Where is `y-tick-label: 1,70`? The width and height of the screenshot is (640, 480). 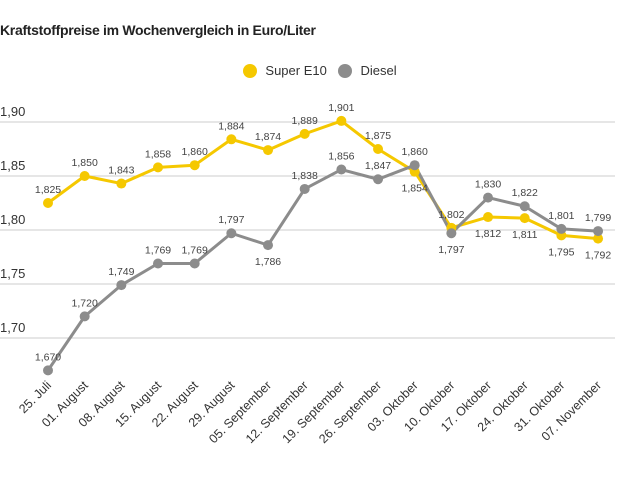
y-tick-label: 1,70 is located at coordinates (12, 327).